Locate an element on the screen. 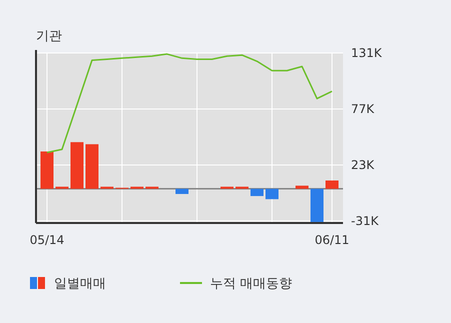 Image resolution: width=451 pixels, height=323 pixels. x-tick-label: 06/11 is located at coordinates (332, 240).